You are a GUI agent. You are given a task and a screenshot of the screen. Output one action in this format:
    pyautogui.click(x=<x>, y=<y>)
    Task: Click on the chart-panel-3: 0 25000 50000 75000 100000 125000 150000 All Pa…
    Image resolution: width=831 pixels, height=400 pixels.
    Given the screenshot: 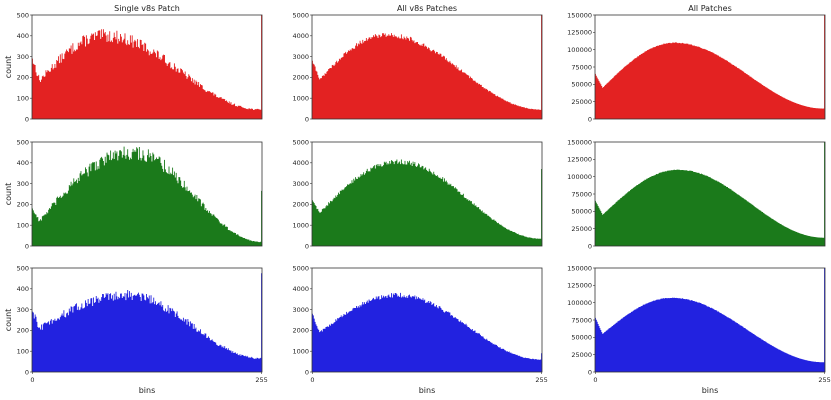 What is the action you would take?
    pyautogui.click(x=696, y=63)
    